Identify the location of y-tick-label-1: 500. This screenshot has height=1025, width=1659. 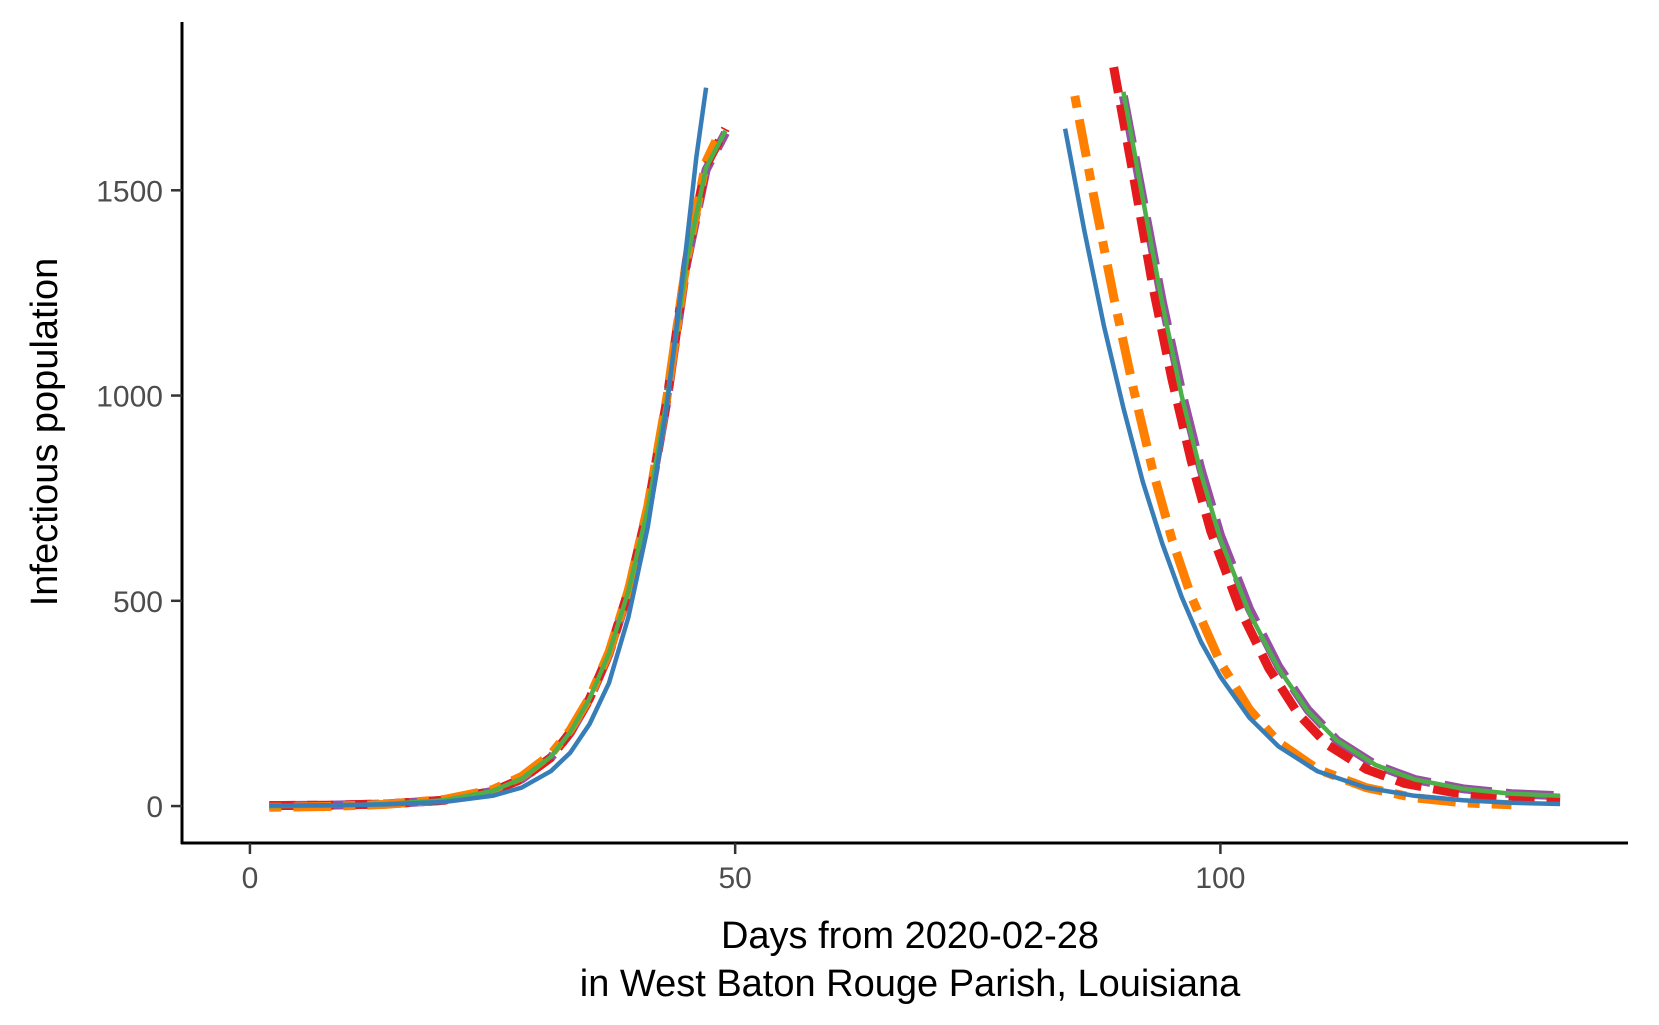
(138, 602).